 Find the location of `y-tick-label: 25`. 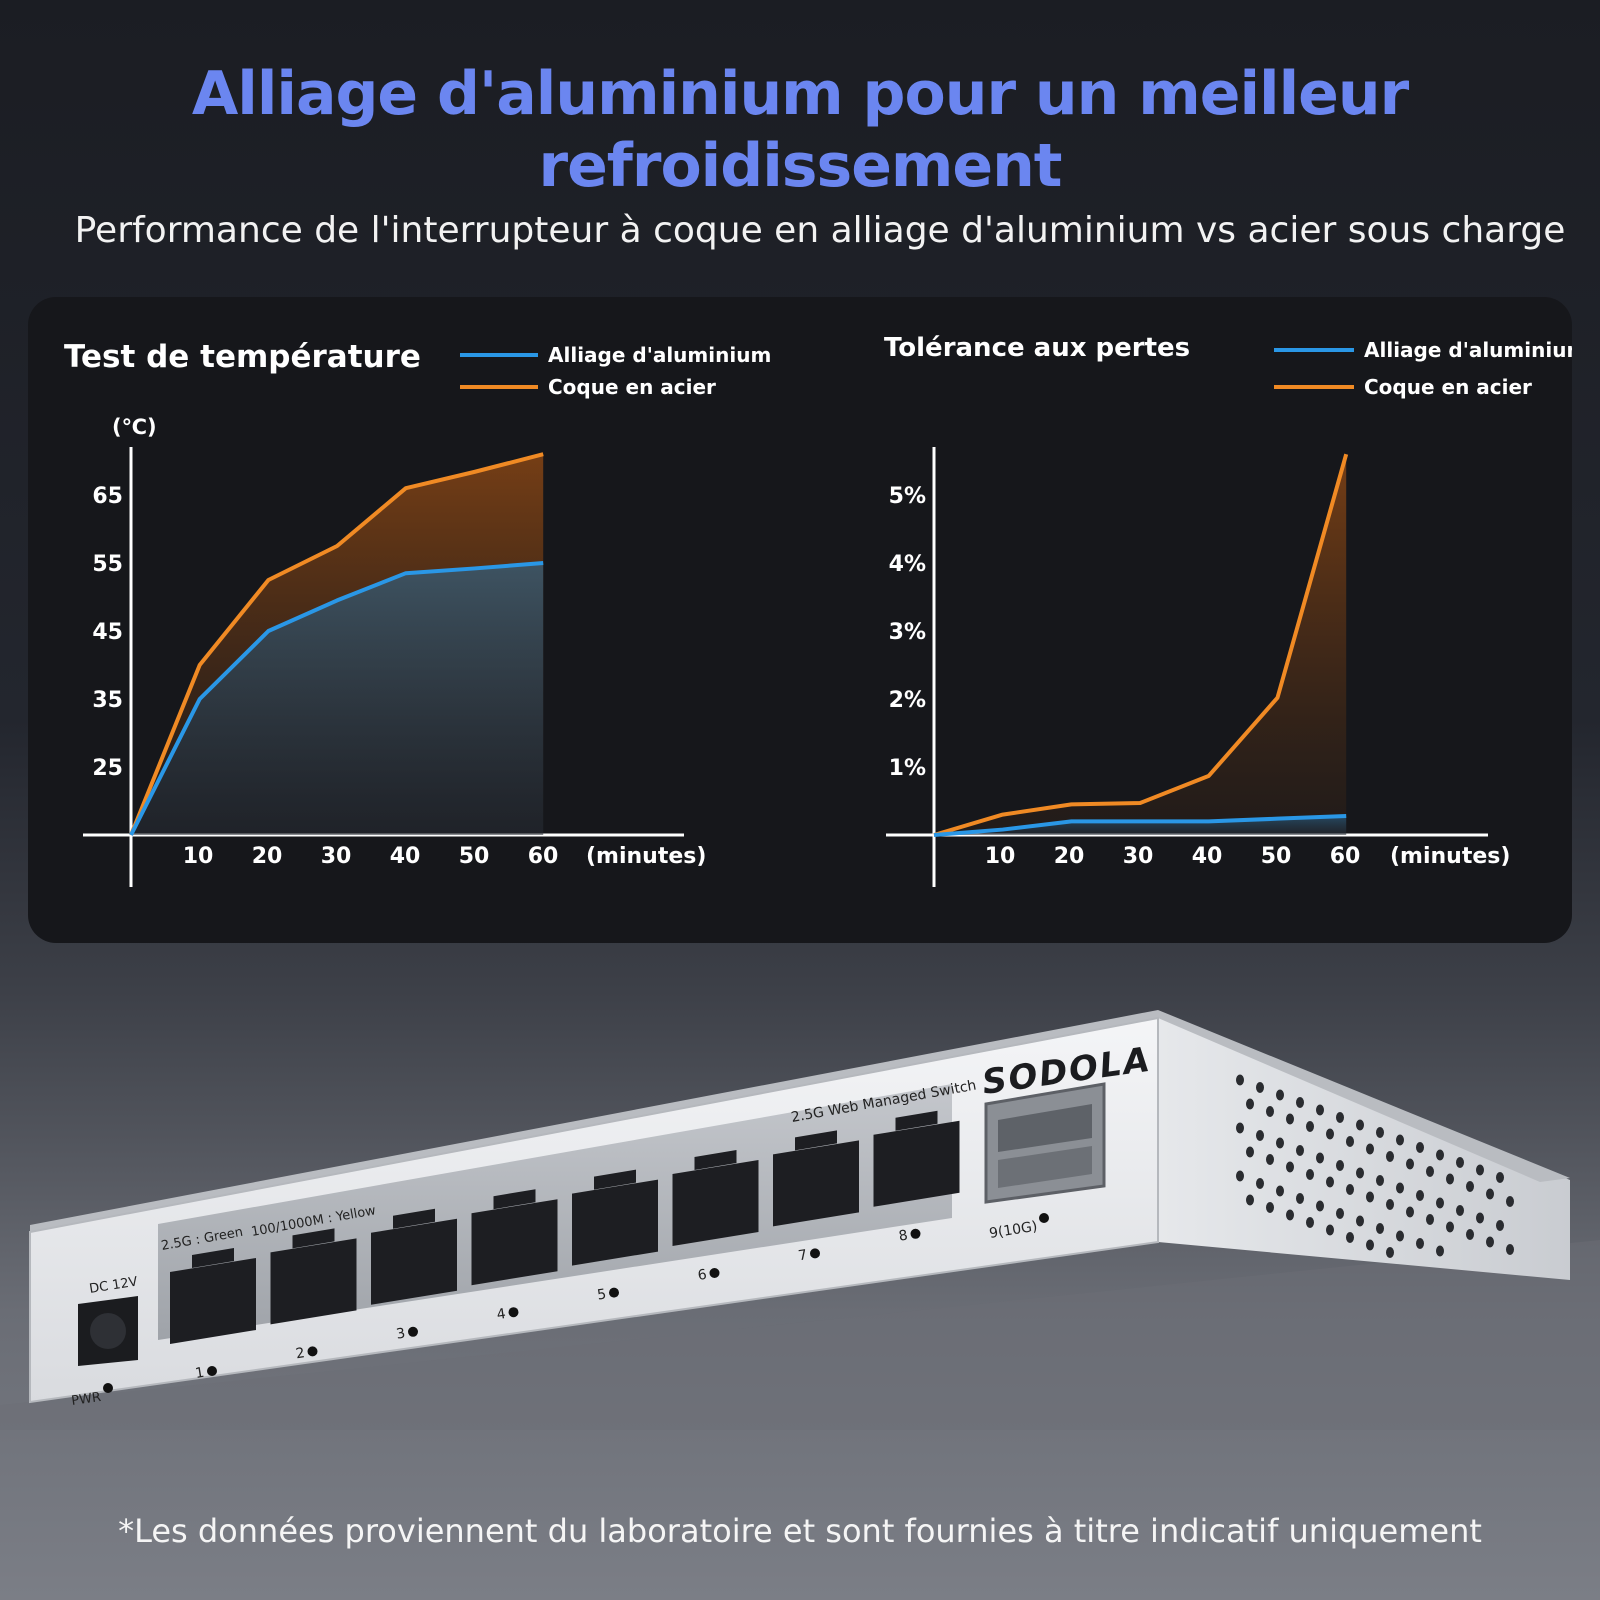

y-tick-label: 25 is located at coordinates (107, 768).